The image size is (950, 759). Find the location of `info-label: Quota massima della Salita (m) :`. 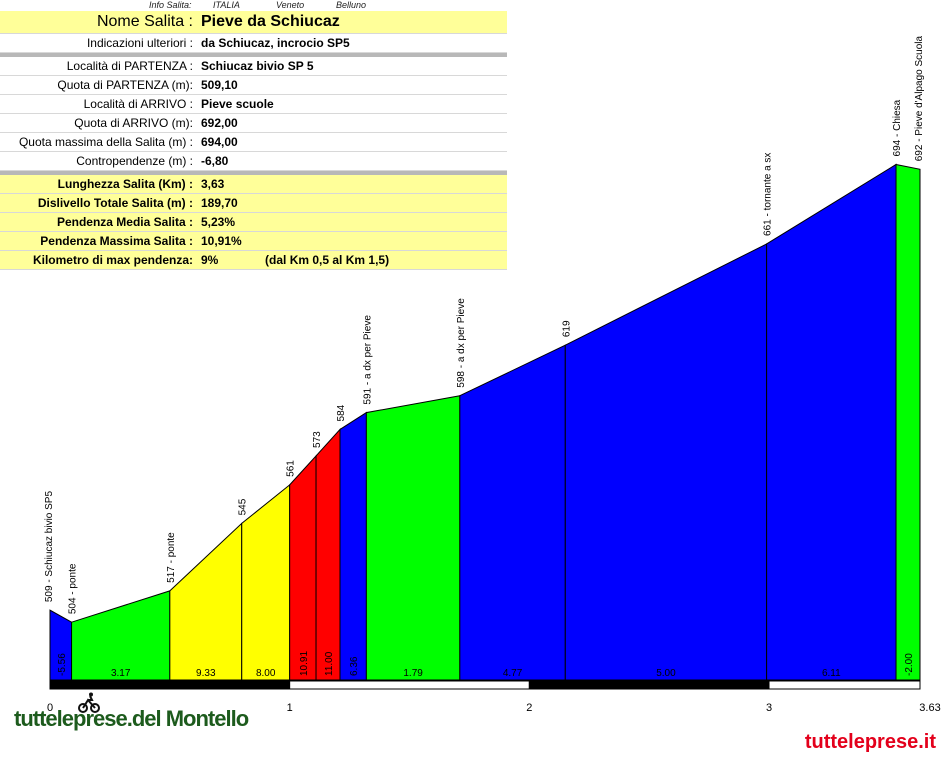

info-label: Quota massima della Salita (m) : is located at coordinates (98, 142).